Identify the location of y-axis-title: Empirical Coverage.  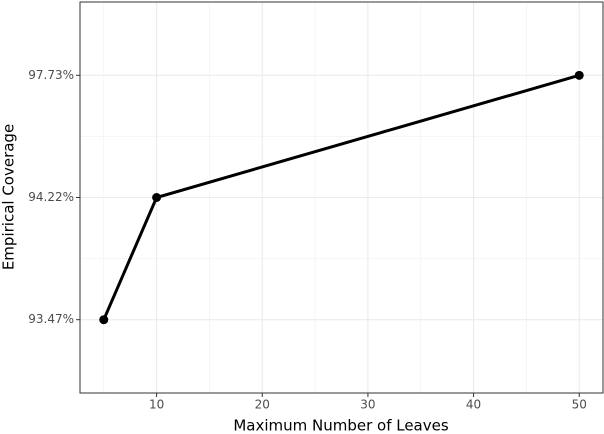
(9, 197).